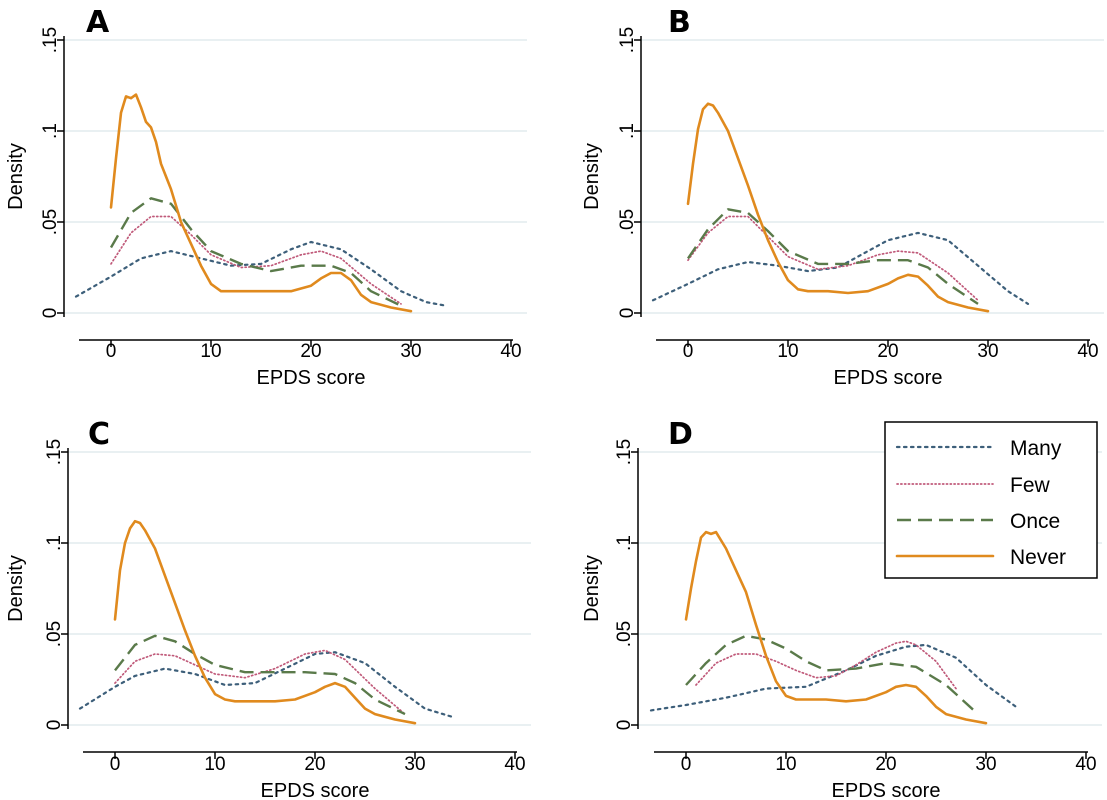  I want to click on panel-letter: D, so click(680, 434).